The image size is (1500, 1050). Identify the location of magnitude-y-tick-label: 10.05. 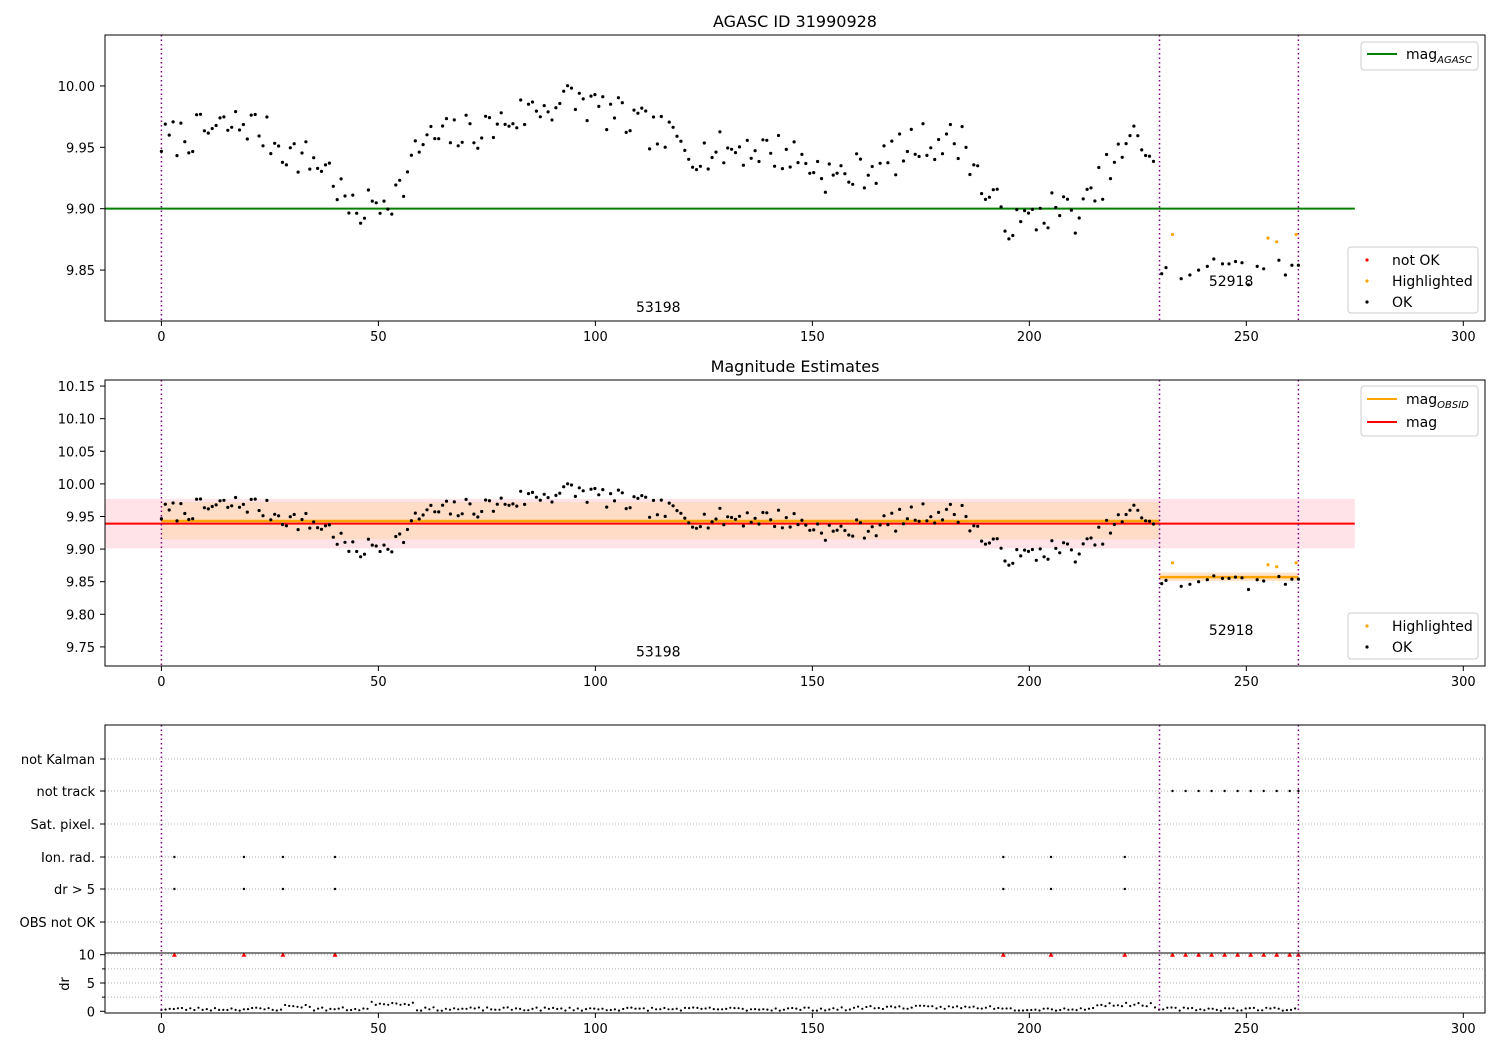
(76, 452).